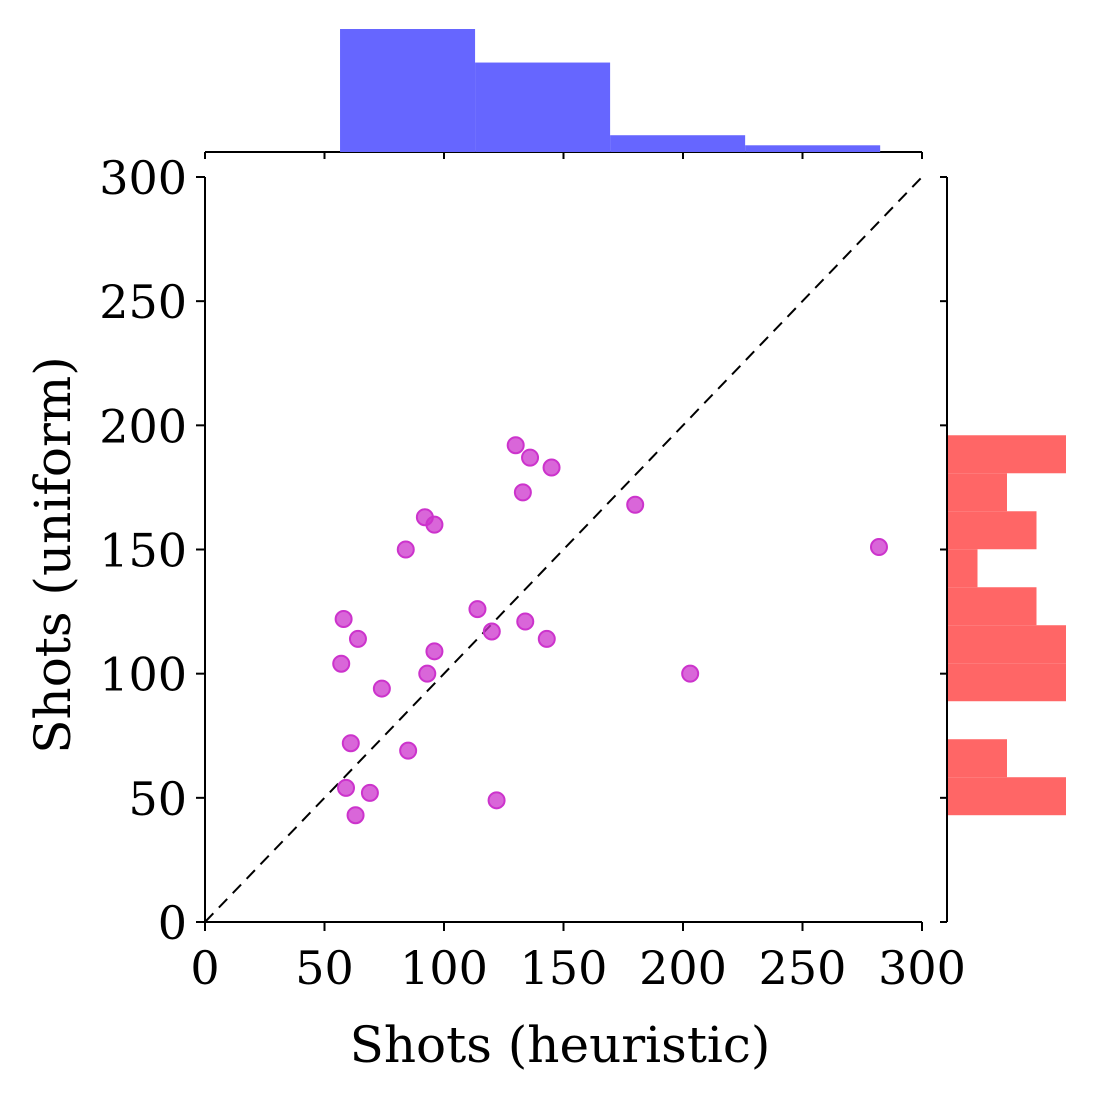 This screenshot has width=1095, height=1095. I want to click on x-tick-label: 200, so click(683, 968).